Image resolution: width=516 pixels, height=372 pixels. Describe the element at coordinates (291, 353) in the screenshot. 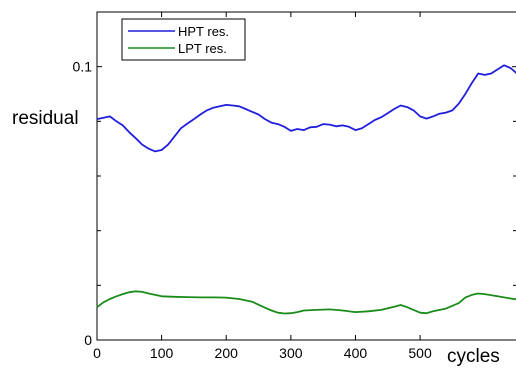

I see `x-tick-label: 300` at that location.